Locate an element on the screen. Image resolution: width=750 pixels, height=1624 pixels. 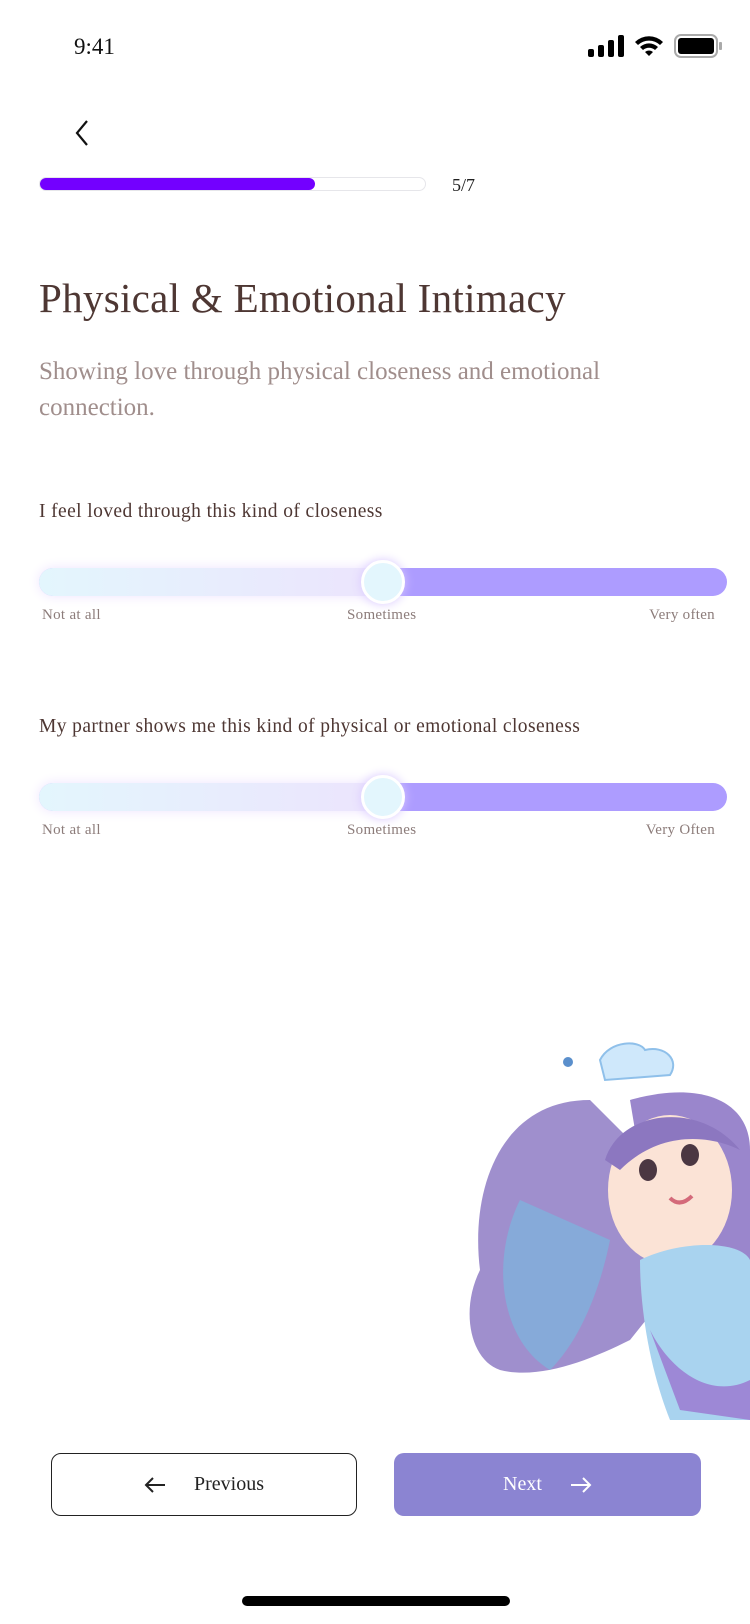
slider-label-max: Very Often is located at coordinates (680, 830).